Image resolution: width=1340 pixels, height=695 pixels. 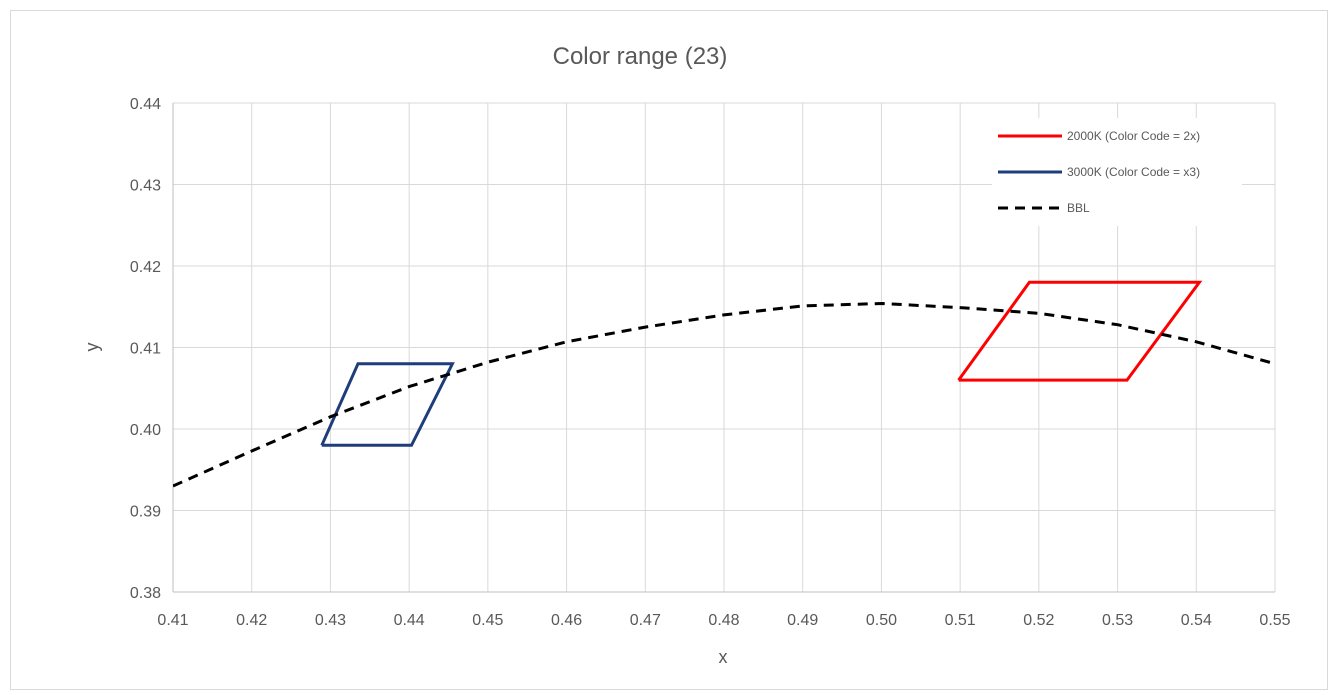 What do you see at coordinates (640, 56) in the screenshot?
I see `chart-title: Color range (23)` at bounding box center [640, 56].